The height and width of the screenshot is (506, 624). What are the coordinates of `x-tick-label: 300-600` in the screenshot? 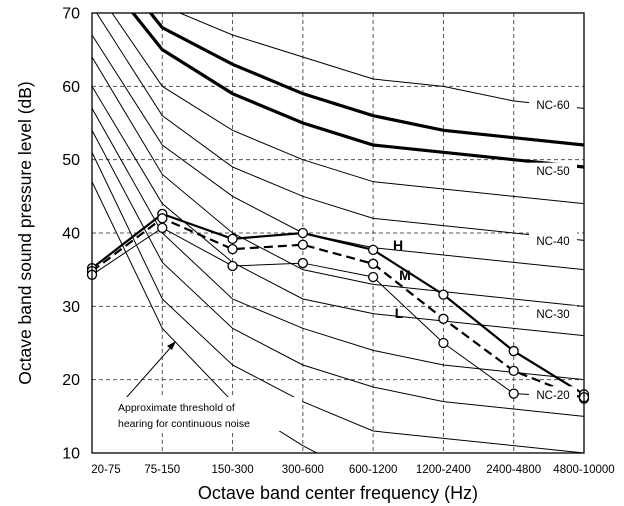 It's located at (303, 470).